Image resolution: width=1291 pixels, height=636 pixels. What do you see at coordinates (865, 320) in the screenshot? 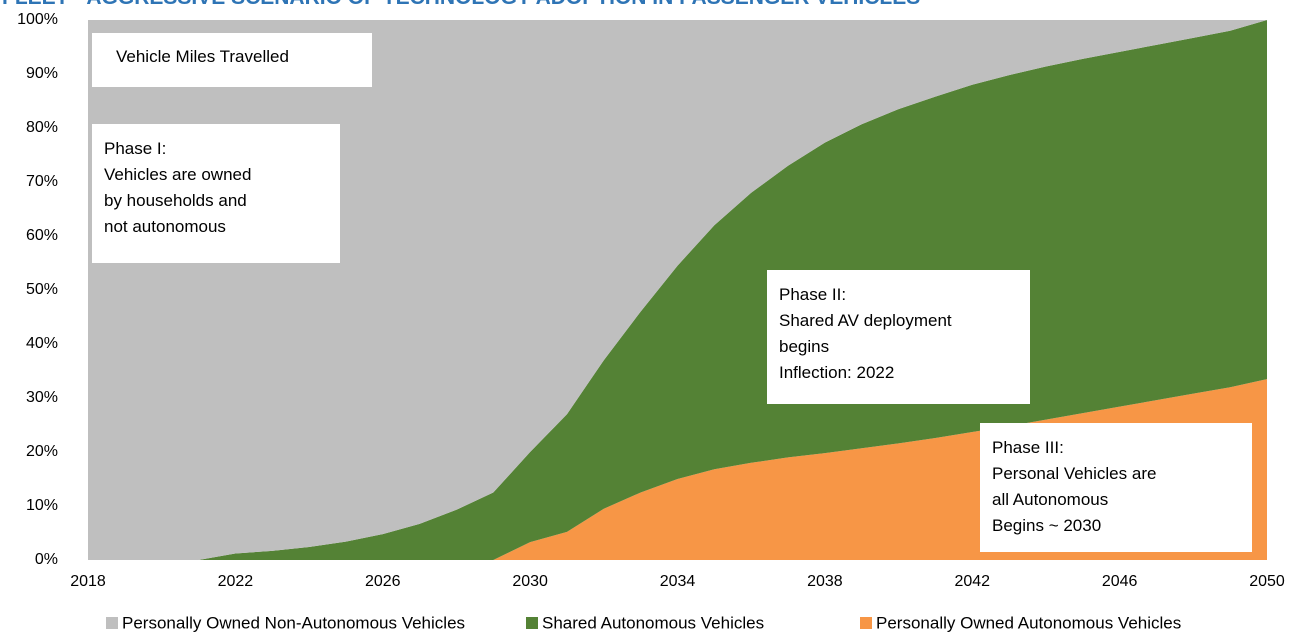
I see `annotation-text: Shared AV deployment` at bounding box center [865, 320].